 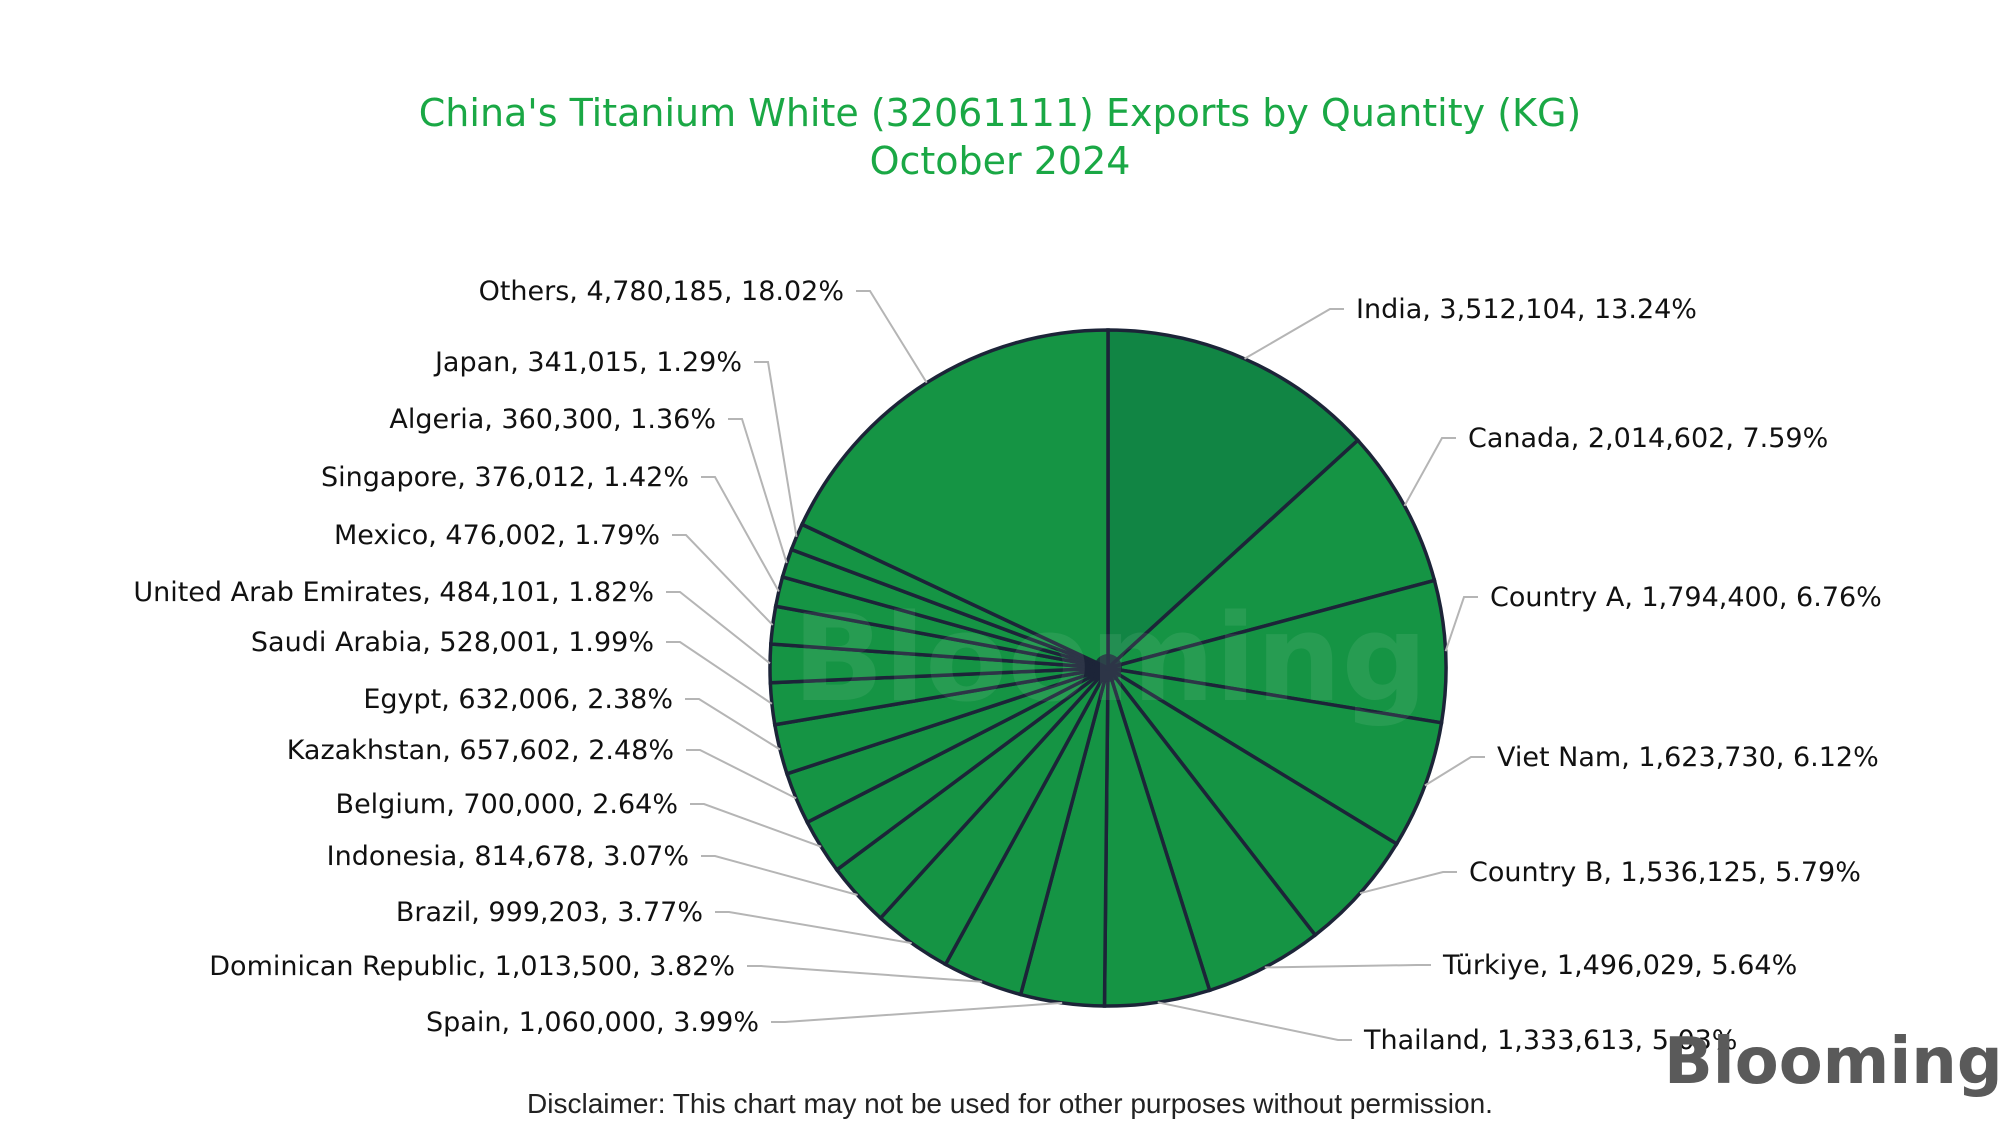 What do you see at coordinates (1000, 161) in the screenshot?
I see `chart-subtitle: October 2024` at bounding box center [1000, 161].